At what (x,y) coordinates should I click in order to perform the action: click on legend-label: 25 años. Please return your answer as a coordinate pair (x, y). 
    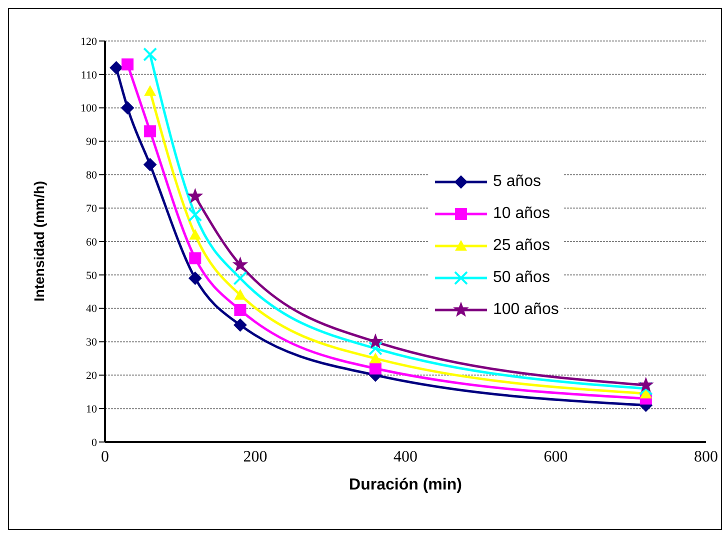
    Looking at the image, I should click on (521, 246).